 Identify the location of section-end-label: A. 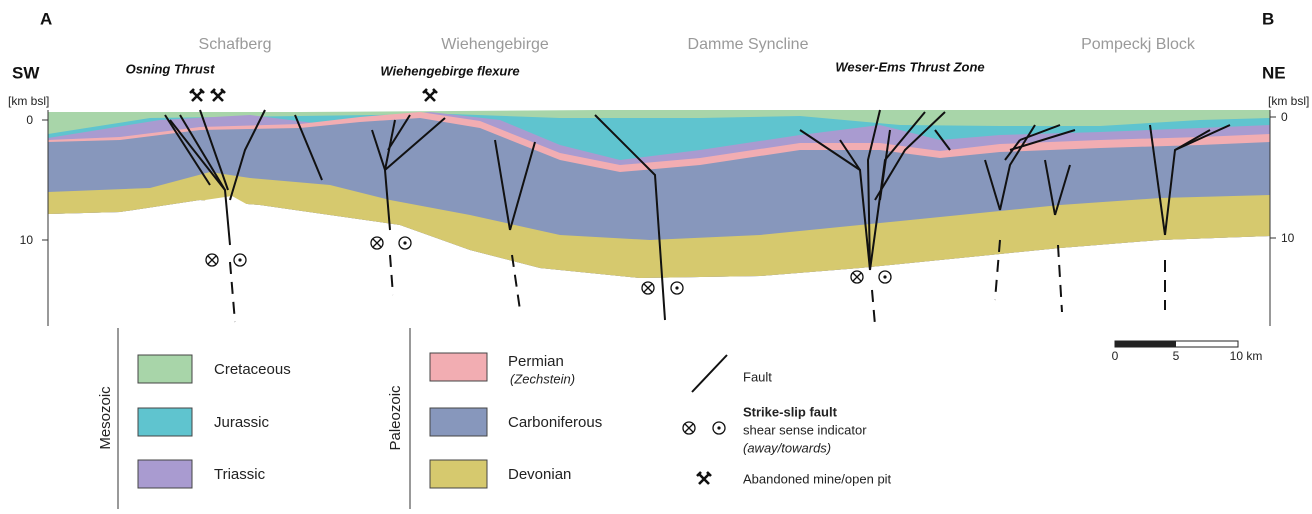
(46, 18).